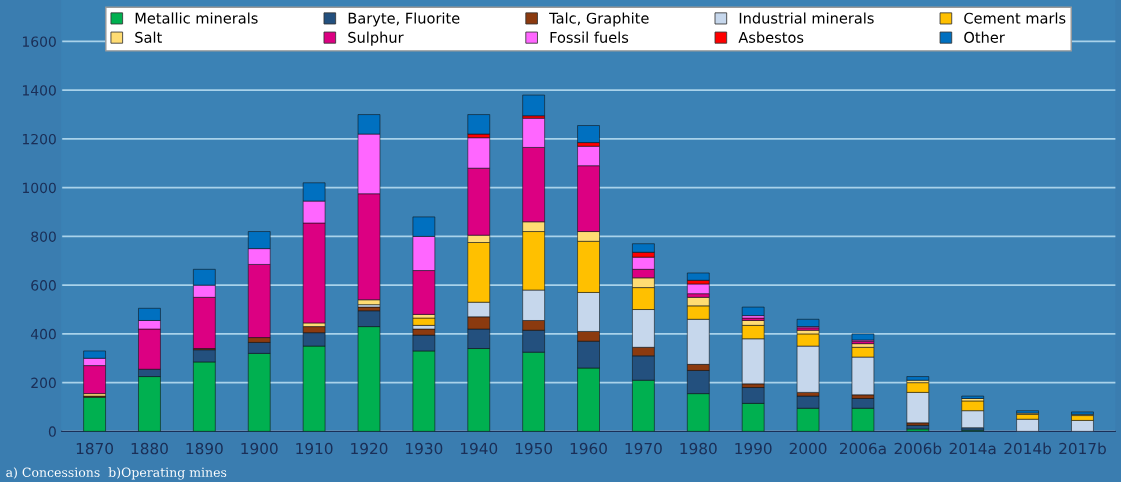  What do you see at coordinates (771, 37) in the screenshot?
I see `legend-label: Asbestos` at bounding box center [771, 37].